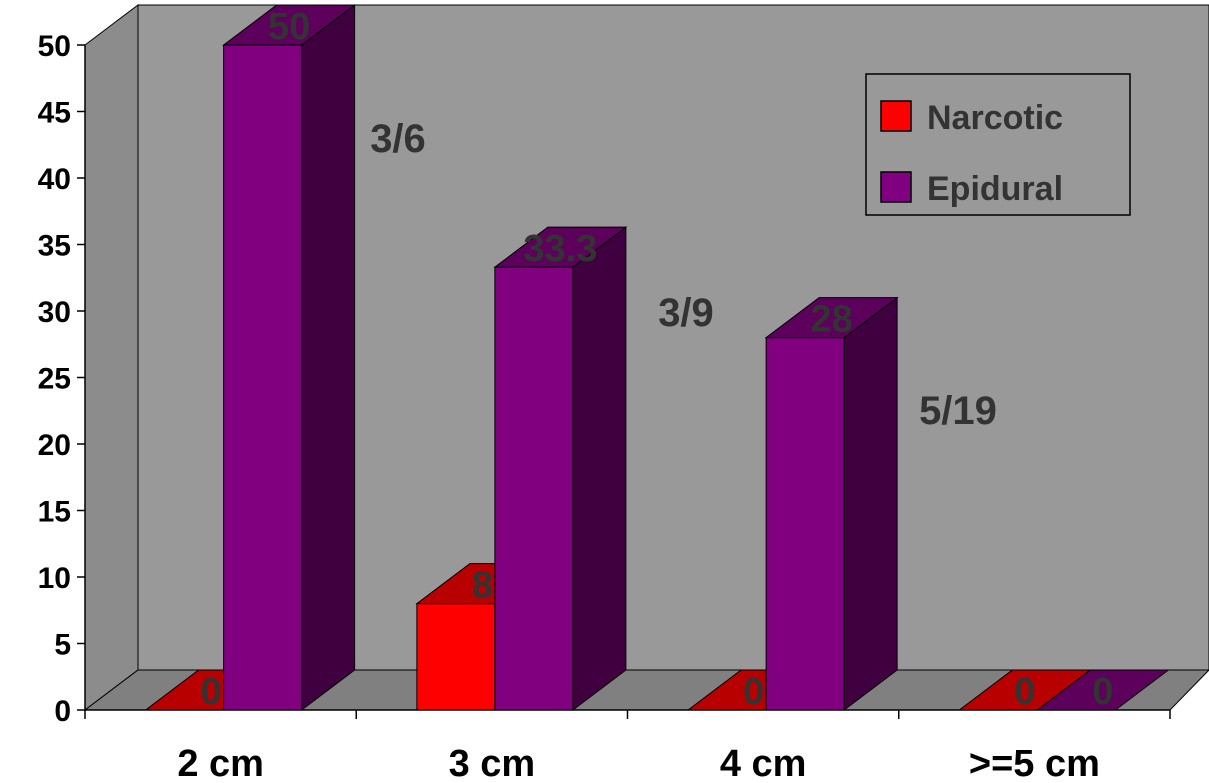 This screenshot has height=783, width=1209. I want to click on y-tick-label: 20, so click(54, 445).